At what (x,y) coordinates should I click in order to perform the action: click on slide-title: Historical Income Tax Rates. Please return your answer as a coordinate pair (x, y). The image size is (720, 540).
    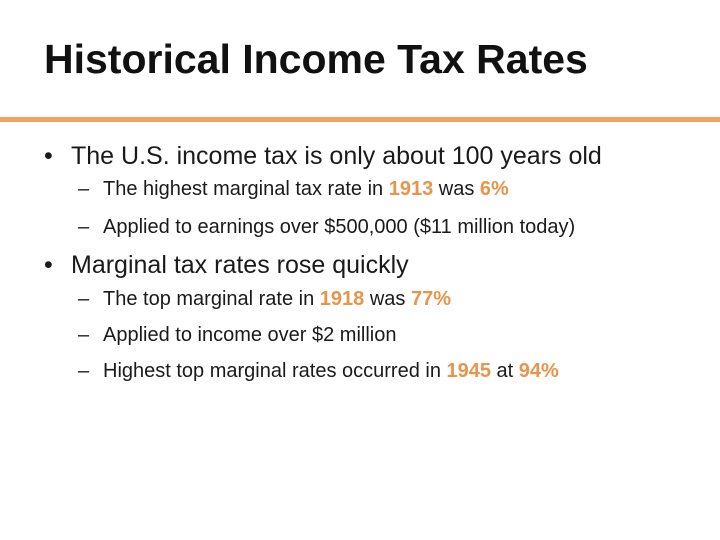
    Looking at the image, I should click on (316, 59).